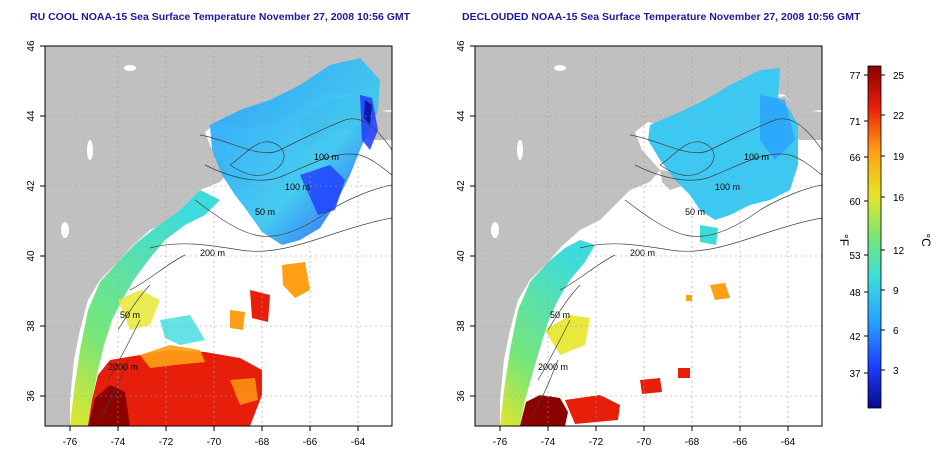 The image size is (950, 475). I want to click on fahrenheit-ticks: 77 71 66 60 53 48 42 37, so click(855, 225).